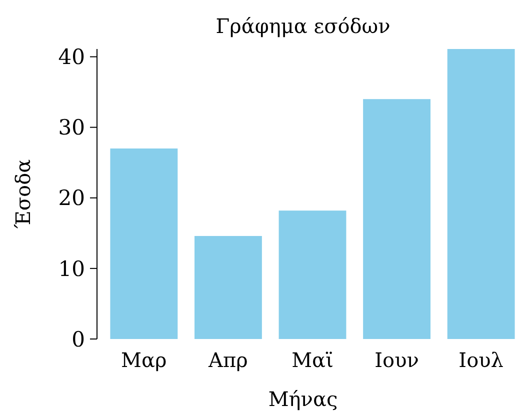 The image size is (519, 414). Describe the element at coordinates (303, 399) in the screenshot. I see `x-axis-title: Μήνας` at that location.